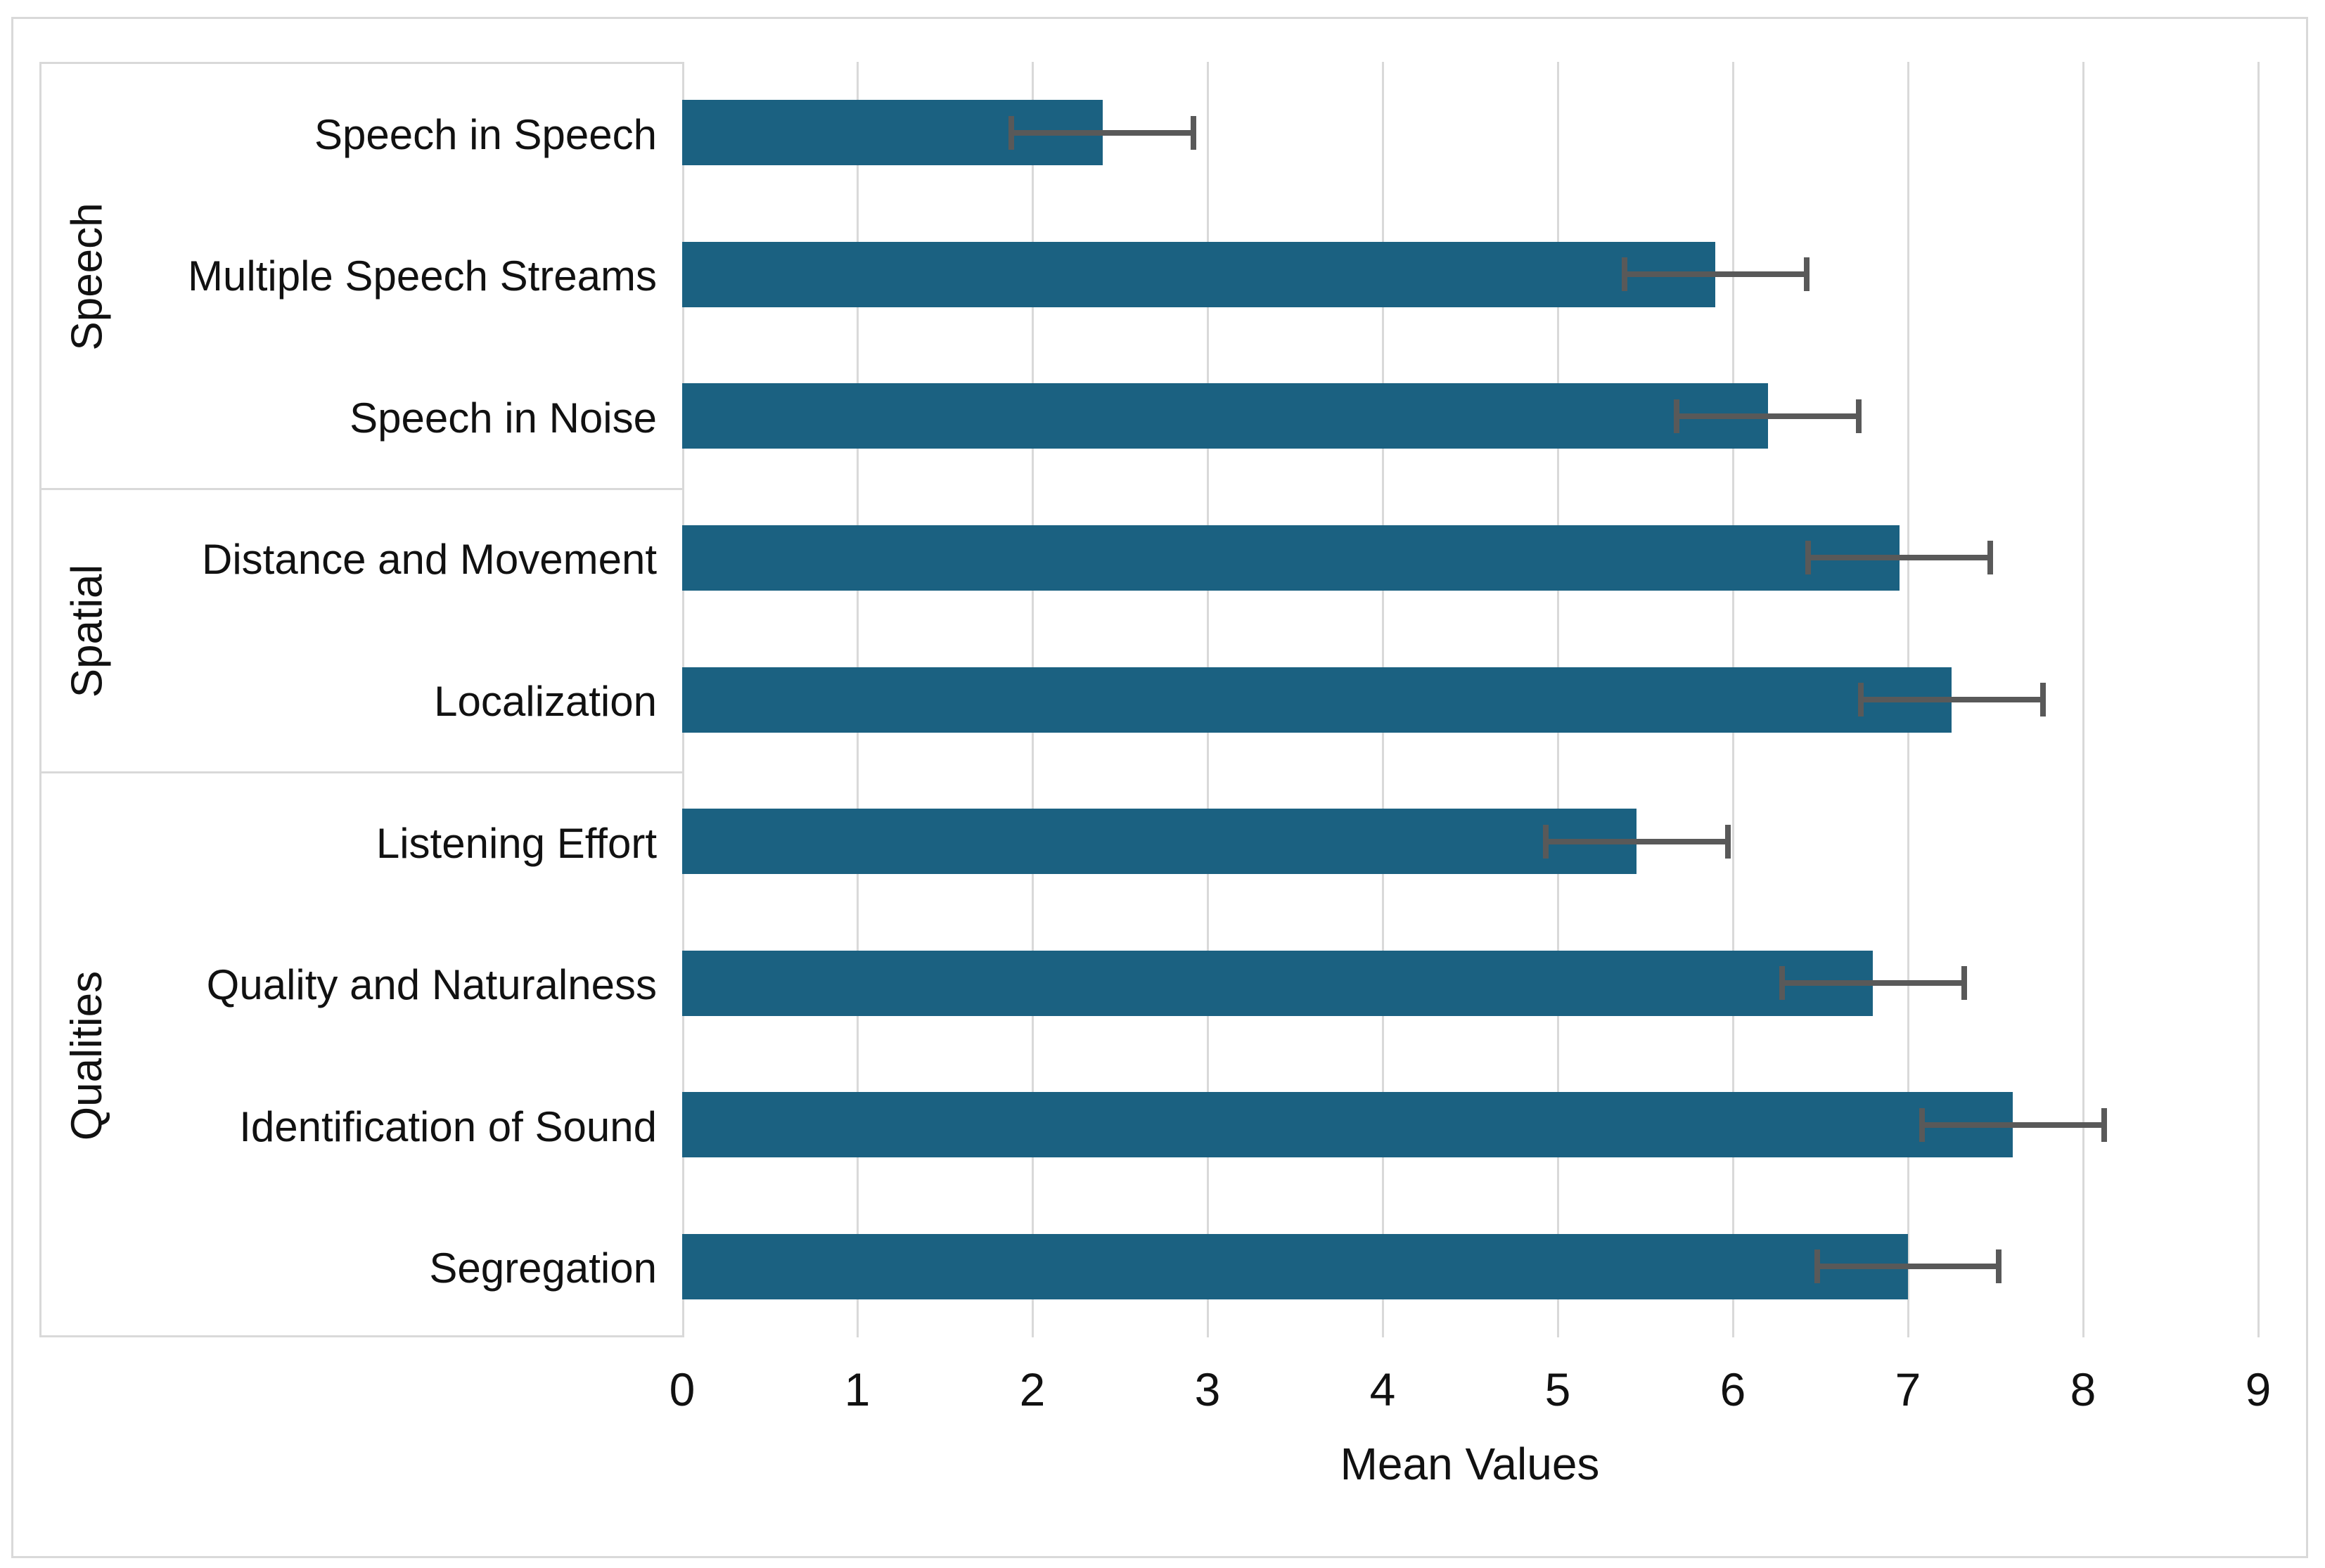 This screenshot has height=1568, width=2325. Describe the element at coordinates (1908, 1389) in the screenshot. I see `x-tick-label: 7` at that location.